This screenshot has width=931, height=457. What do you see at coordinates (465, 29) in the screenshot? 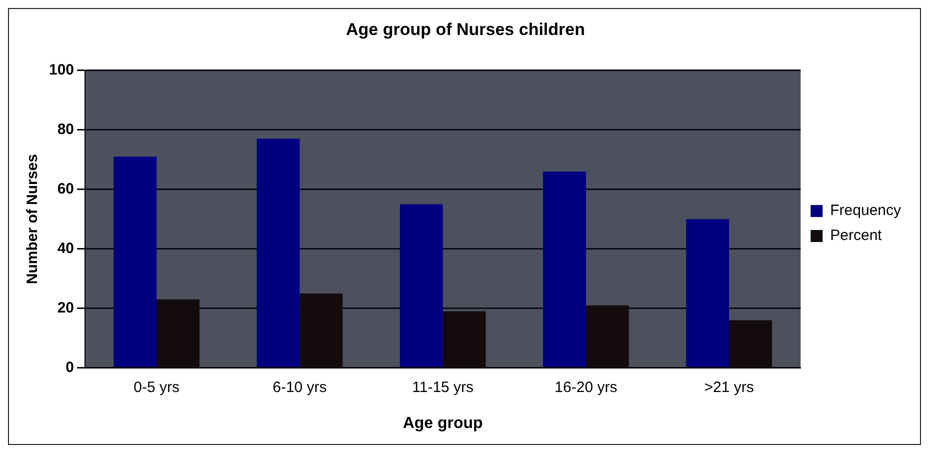
I see `chart-title: Age group of Nurses children` at bounding box center [465, 29].